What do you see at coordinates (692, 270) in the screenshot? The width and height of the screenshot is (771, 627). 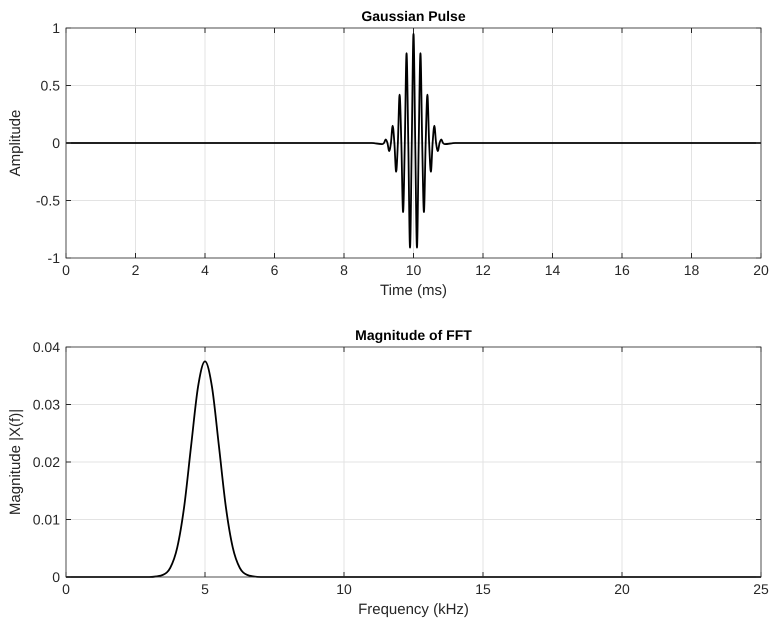 I see `x-tick-label: 18` at bounding box center [692, 270].